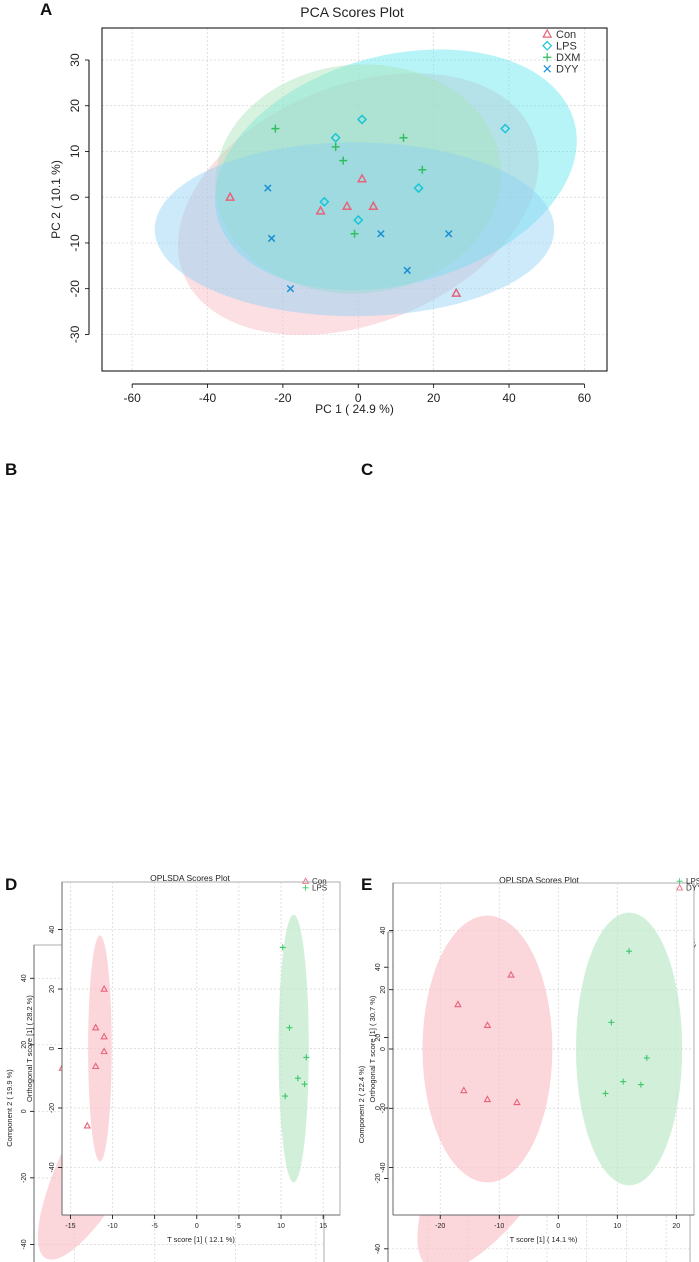 Image resolution: width=699 pixels, height=1262 pixels. I want to click on y-tick-label: 30, so click(75, 60).